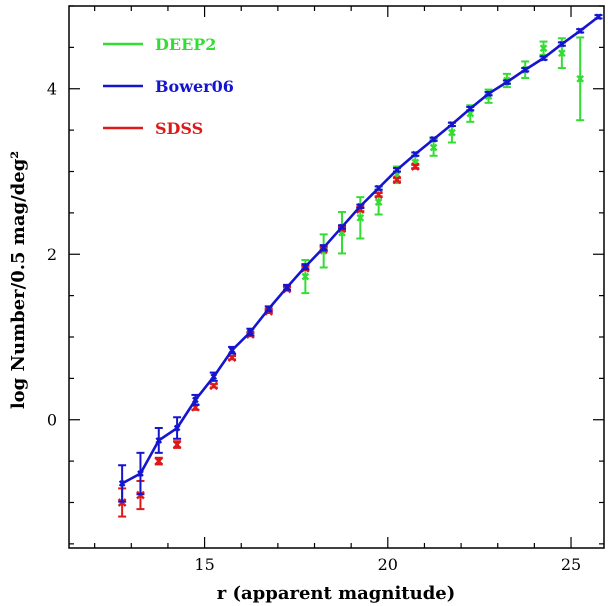 The width and height of the screenshot is (608, 606). Describe the element at coordinates (52, 254) in the screenshot. I see `y-tick-label: 2` at that location.